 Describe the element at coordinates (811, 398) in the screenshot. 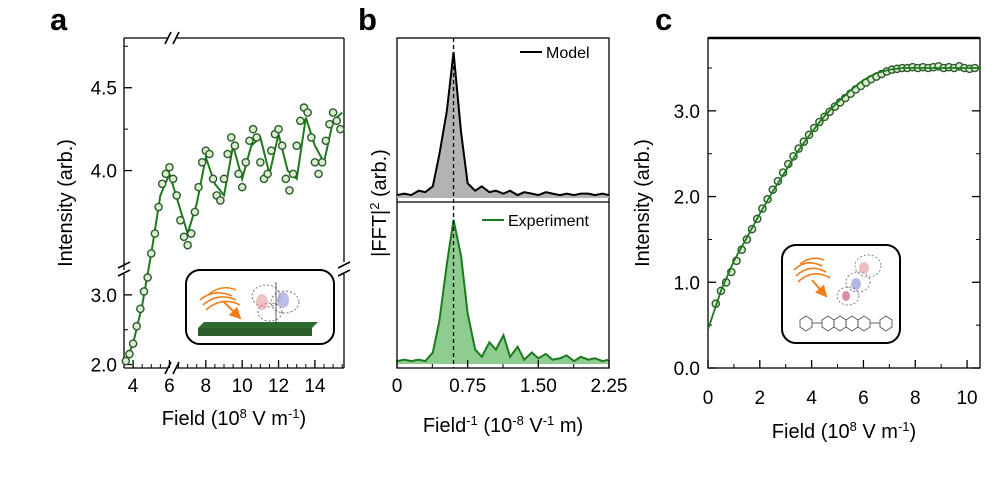

I see `x-tick-label-c: 4` at that location.